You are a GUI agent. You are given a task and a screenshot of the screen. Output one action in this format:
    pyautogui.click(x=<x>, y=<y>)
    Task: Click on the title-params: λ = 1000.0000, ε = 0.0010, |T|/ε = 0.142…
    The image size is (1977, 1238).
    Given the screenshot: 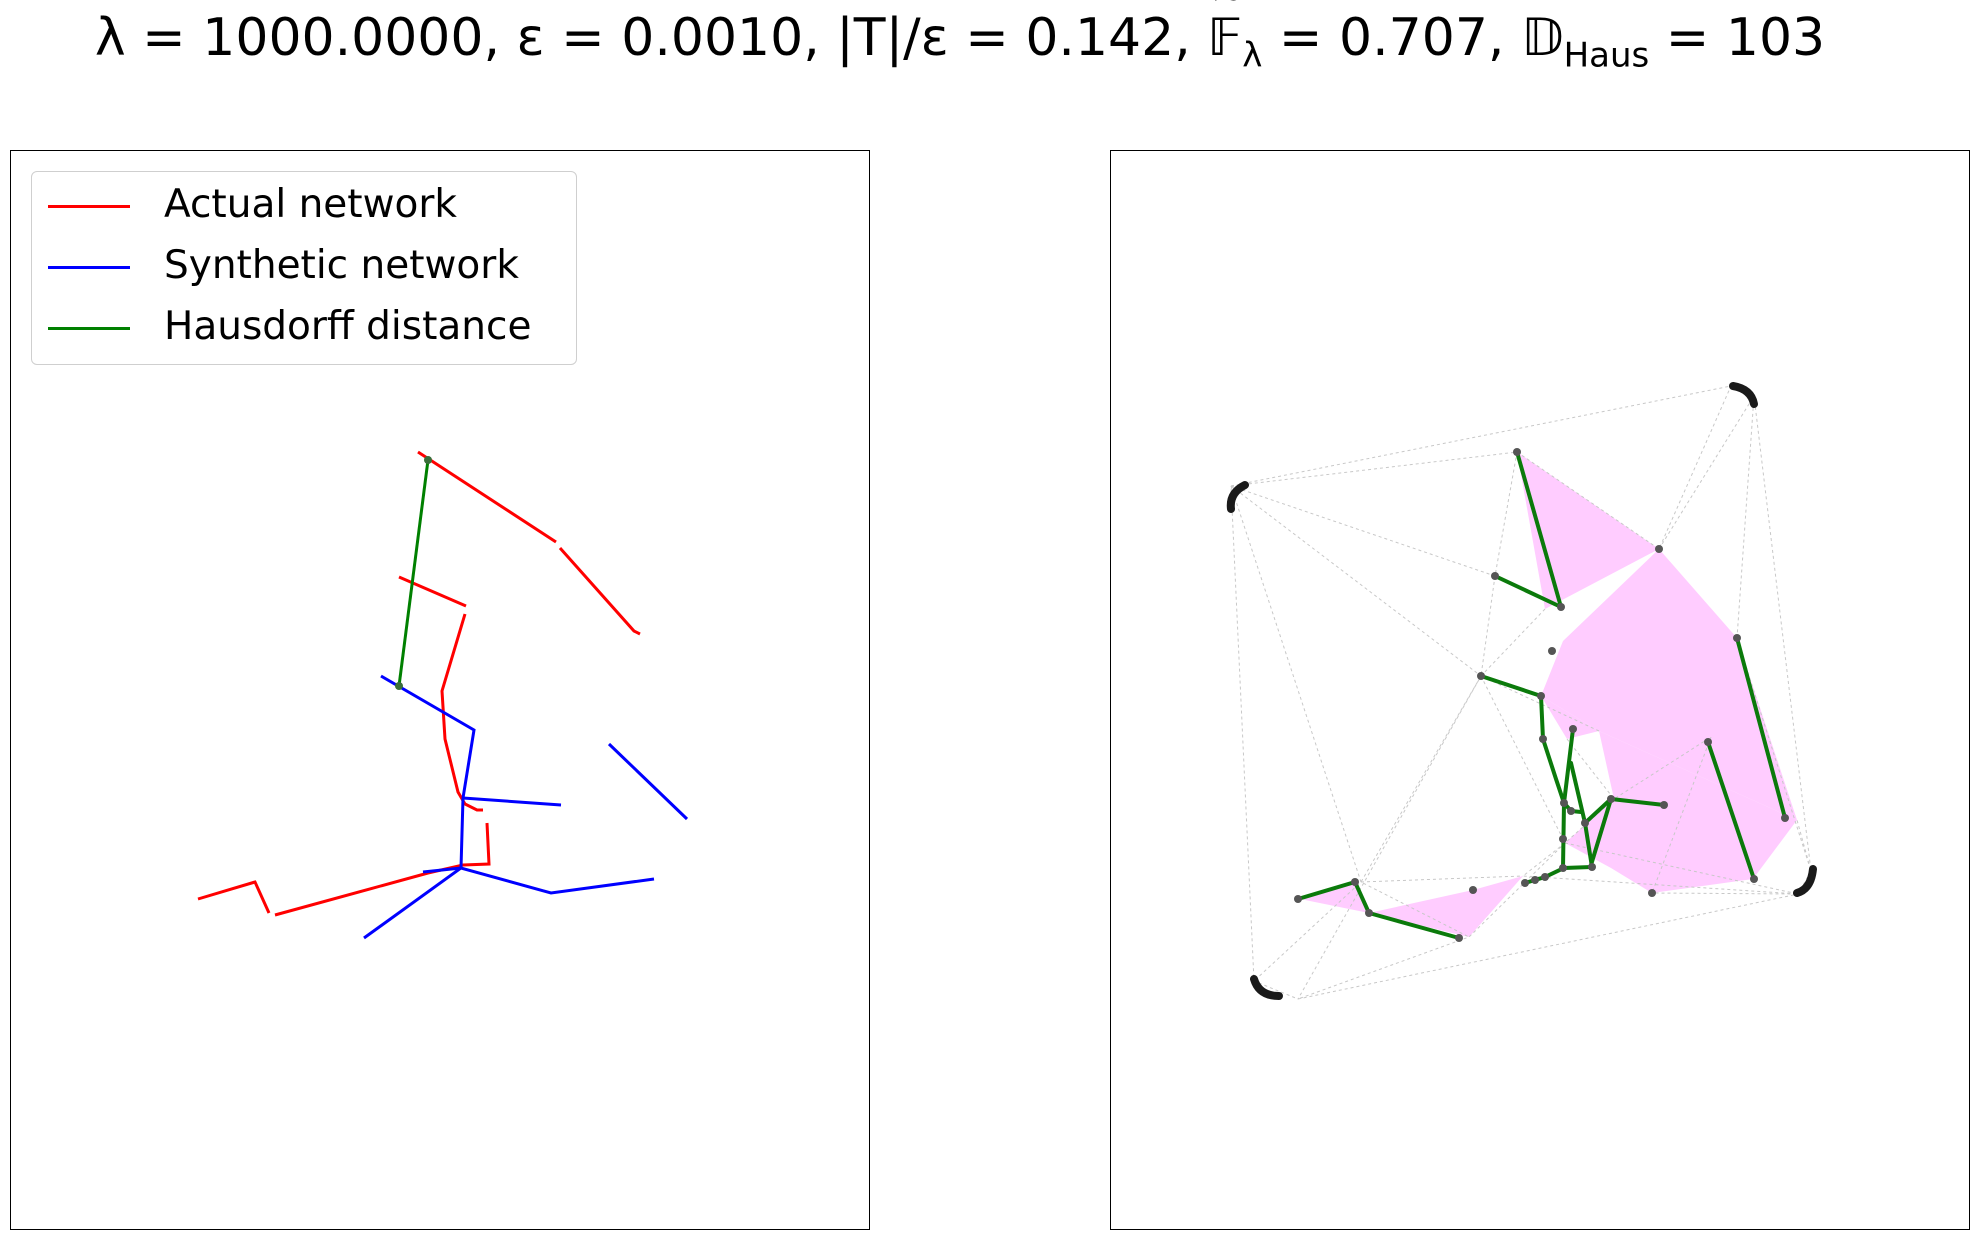 What is the action you would take?
    pyautogui.click(x=651, y=38)
    